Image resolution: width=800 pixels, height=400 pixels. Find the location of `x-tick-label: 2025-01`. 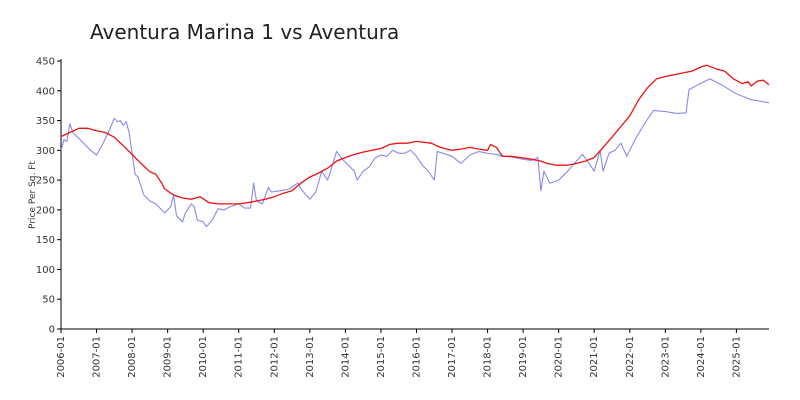

x-tick-label: 2025-01 is located at coordinates (736, 357).